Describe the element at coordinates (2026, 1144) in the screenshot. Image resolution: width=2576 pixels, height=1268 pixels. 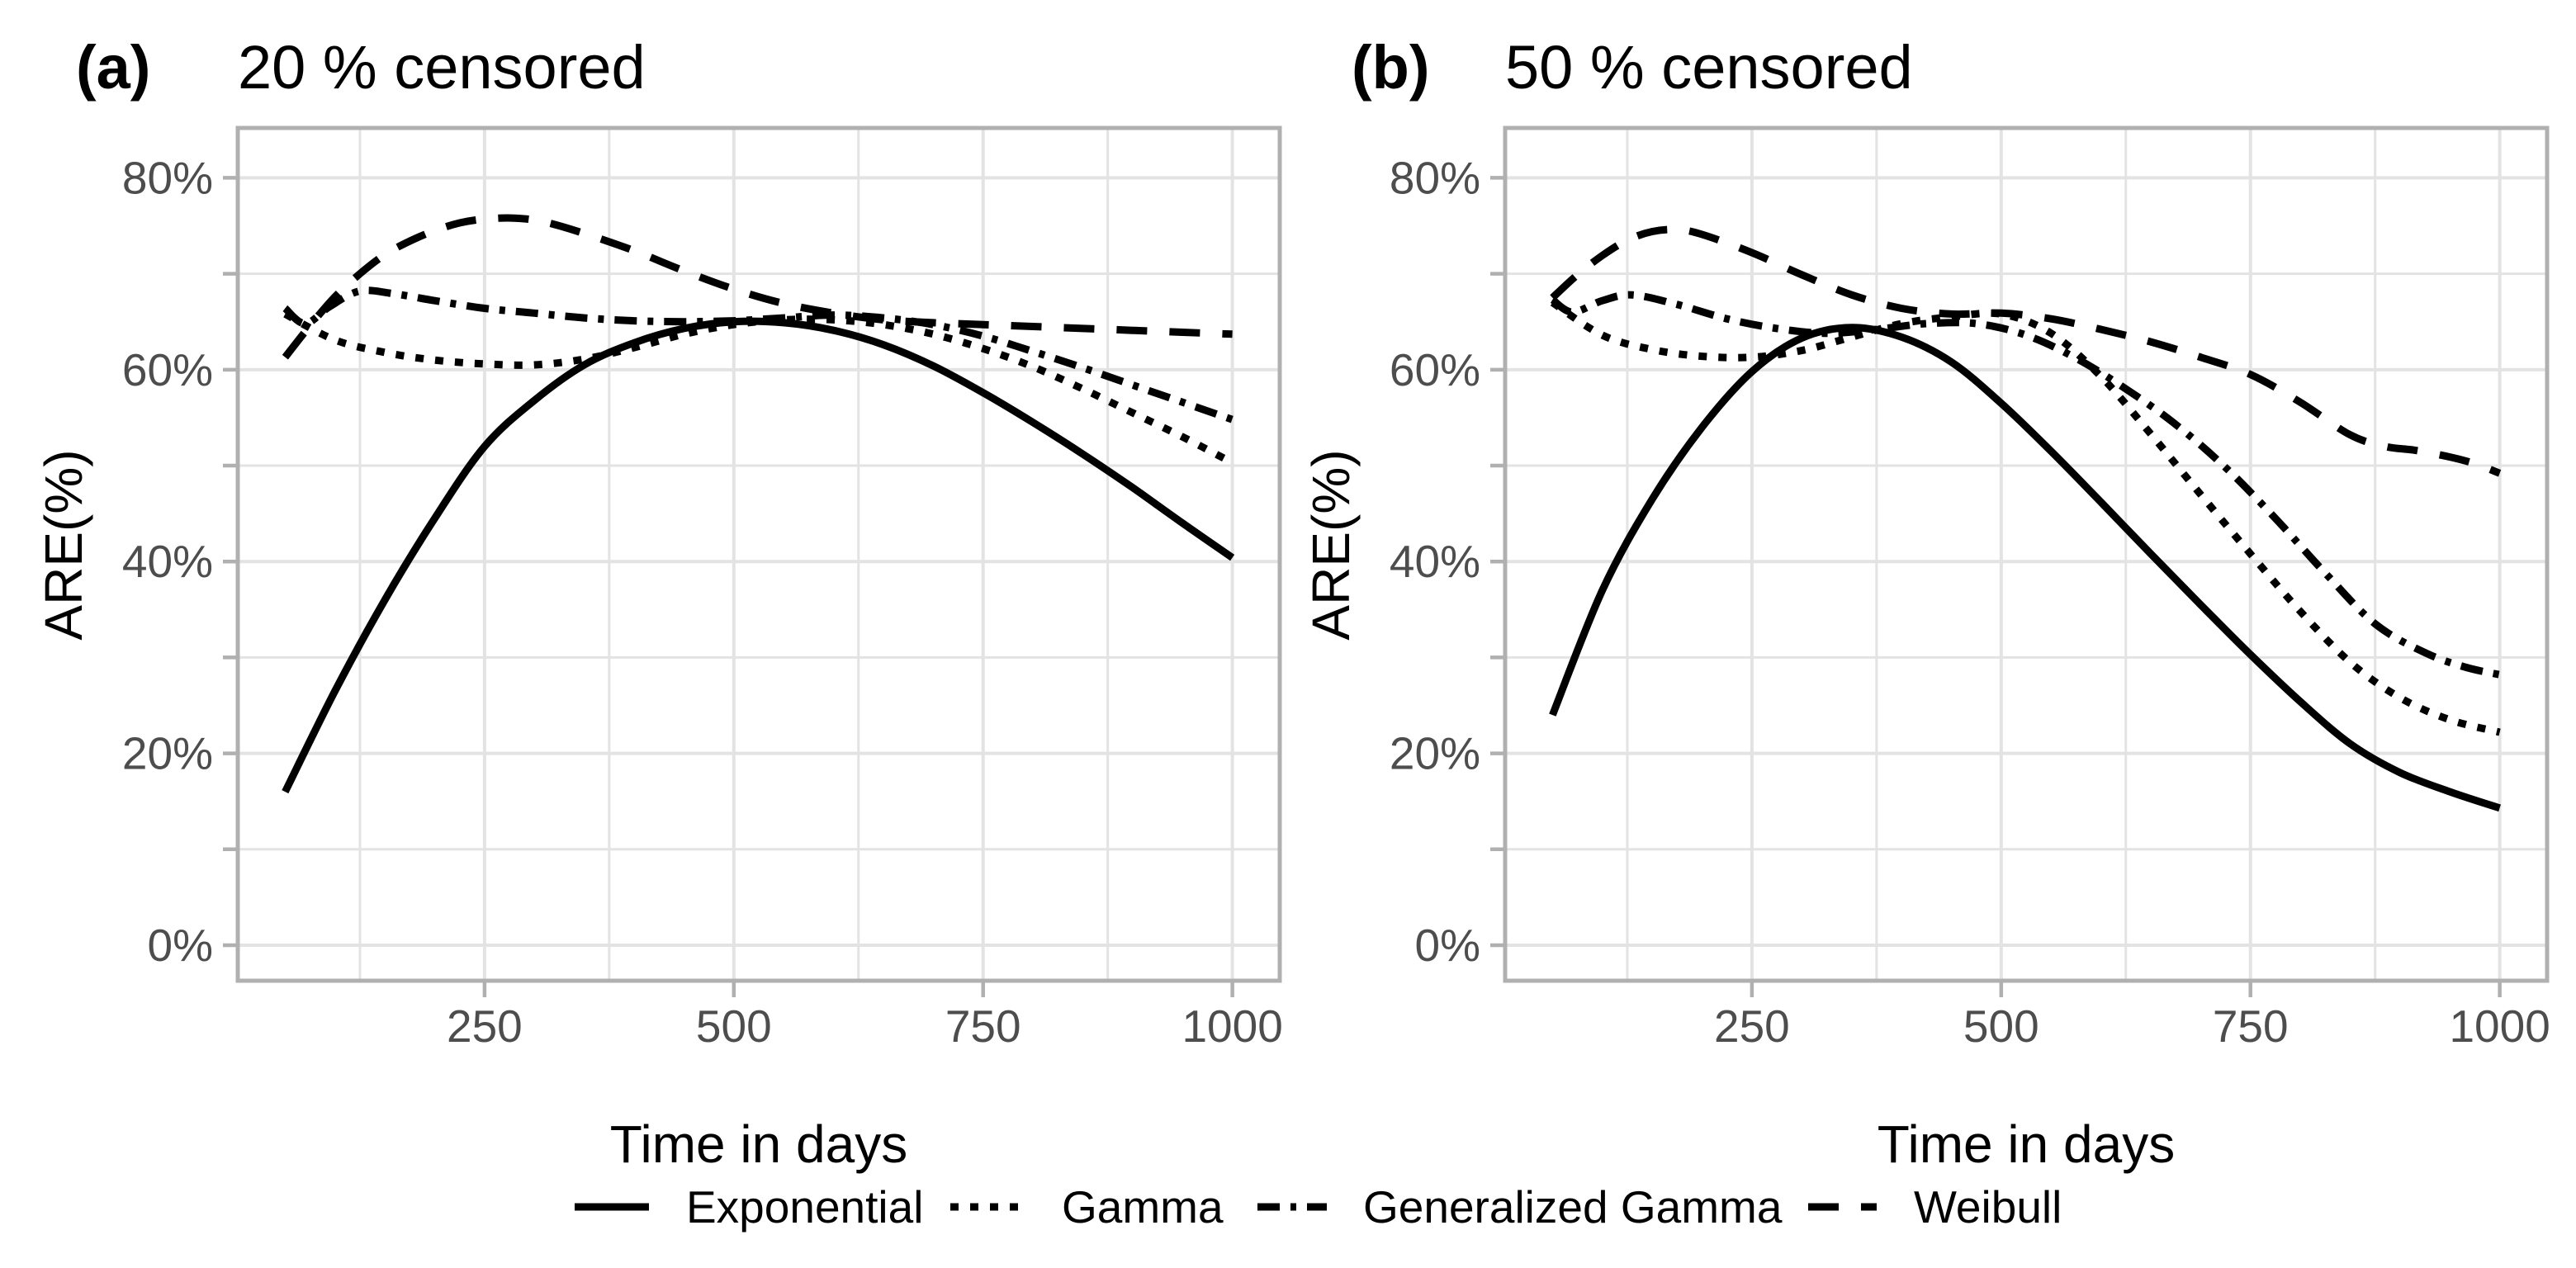
I see `x-axis-title-panel-b: Time in days` at that location.